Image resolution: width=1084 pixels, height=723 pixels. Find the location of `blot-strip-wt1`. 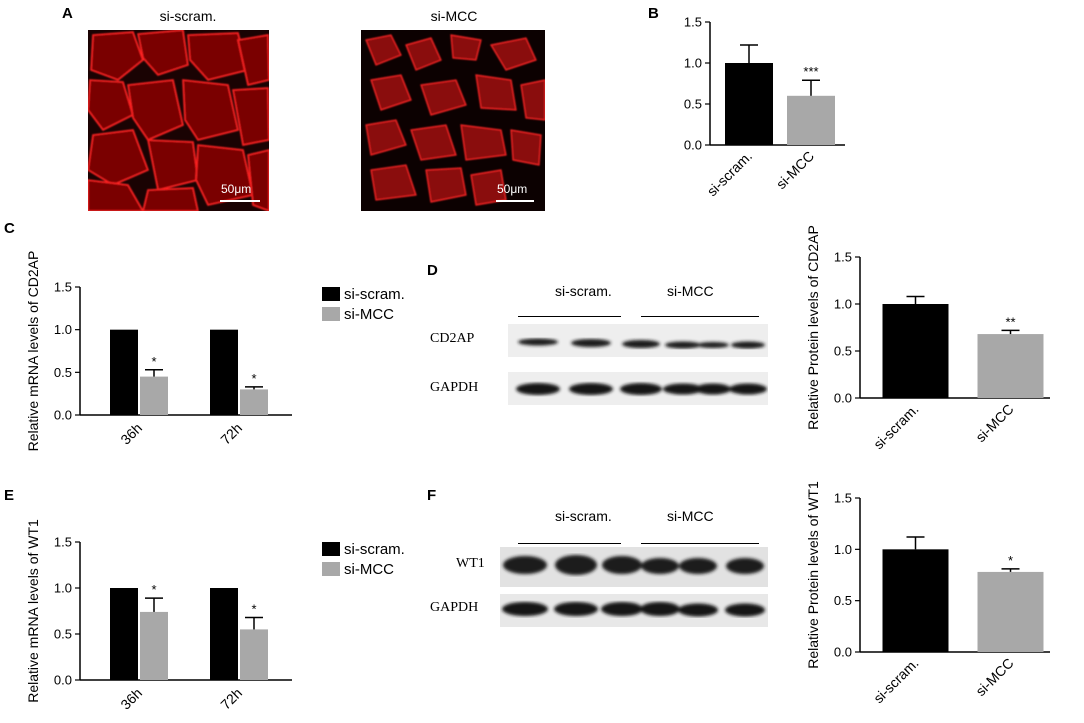

blot-strip-wt1 is located at coordinates (634, 567).